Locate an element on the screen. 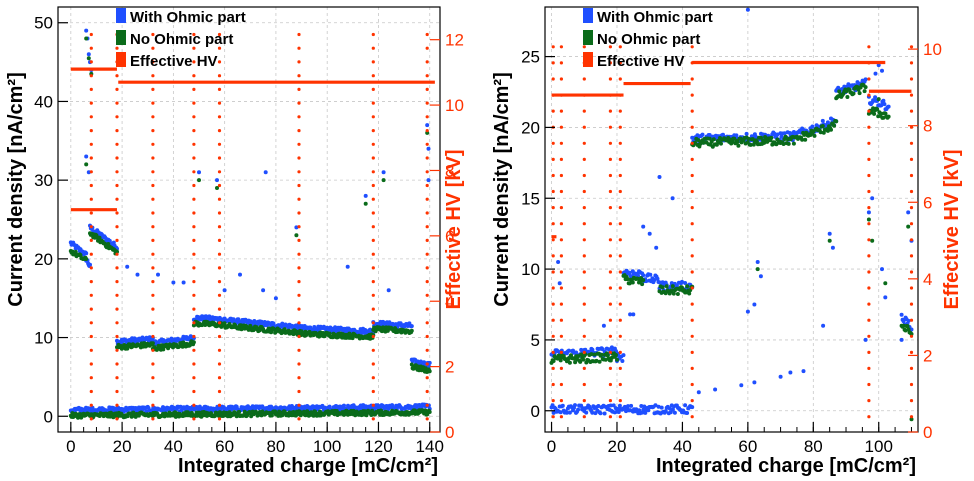 Image resolution: width=974 pixels, height=481 pixels. chart1-y2-tick-label: 10 is located at coordinates (454, 105).